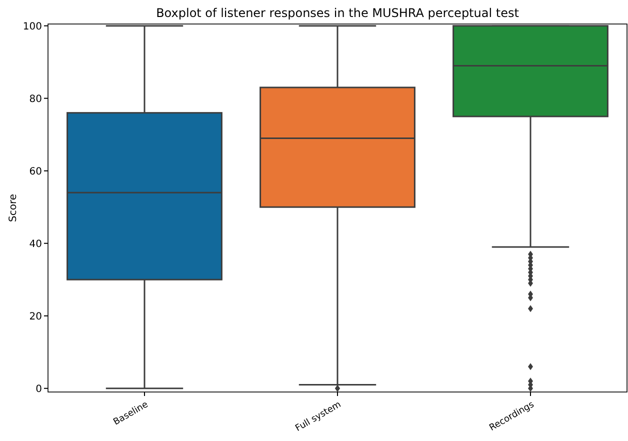  What do you see at coordinates (13, 208) in the screenshot?
I see `y-axis-title: Score` at bounding box center [13, 208].